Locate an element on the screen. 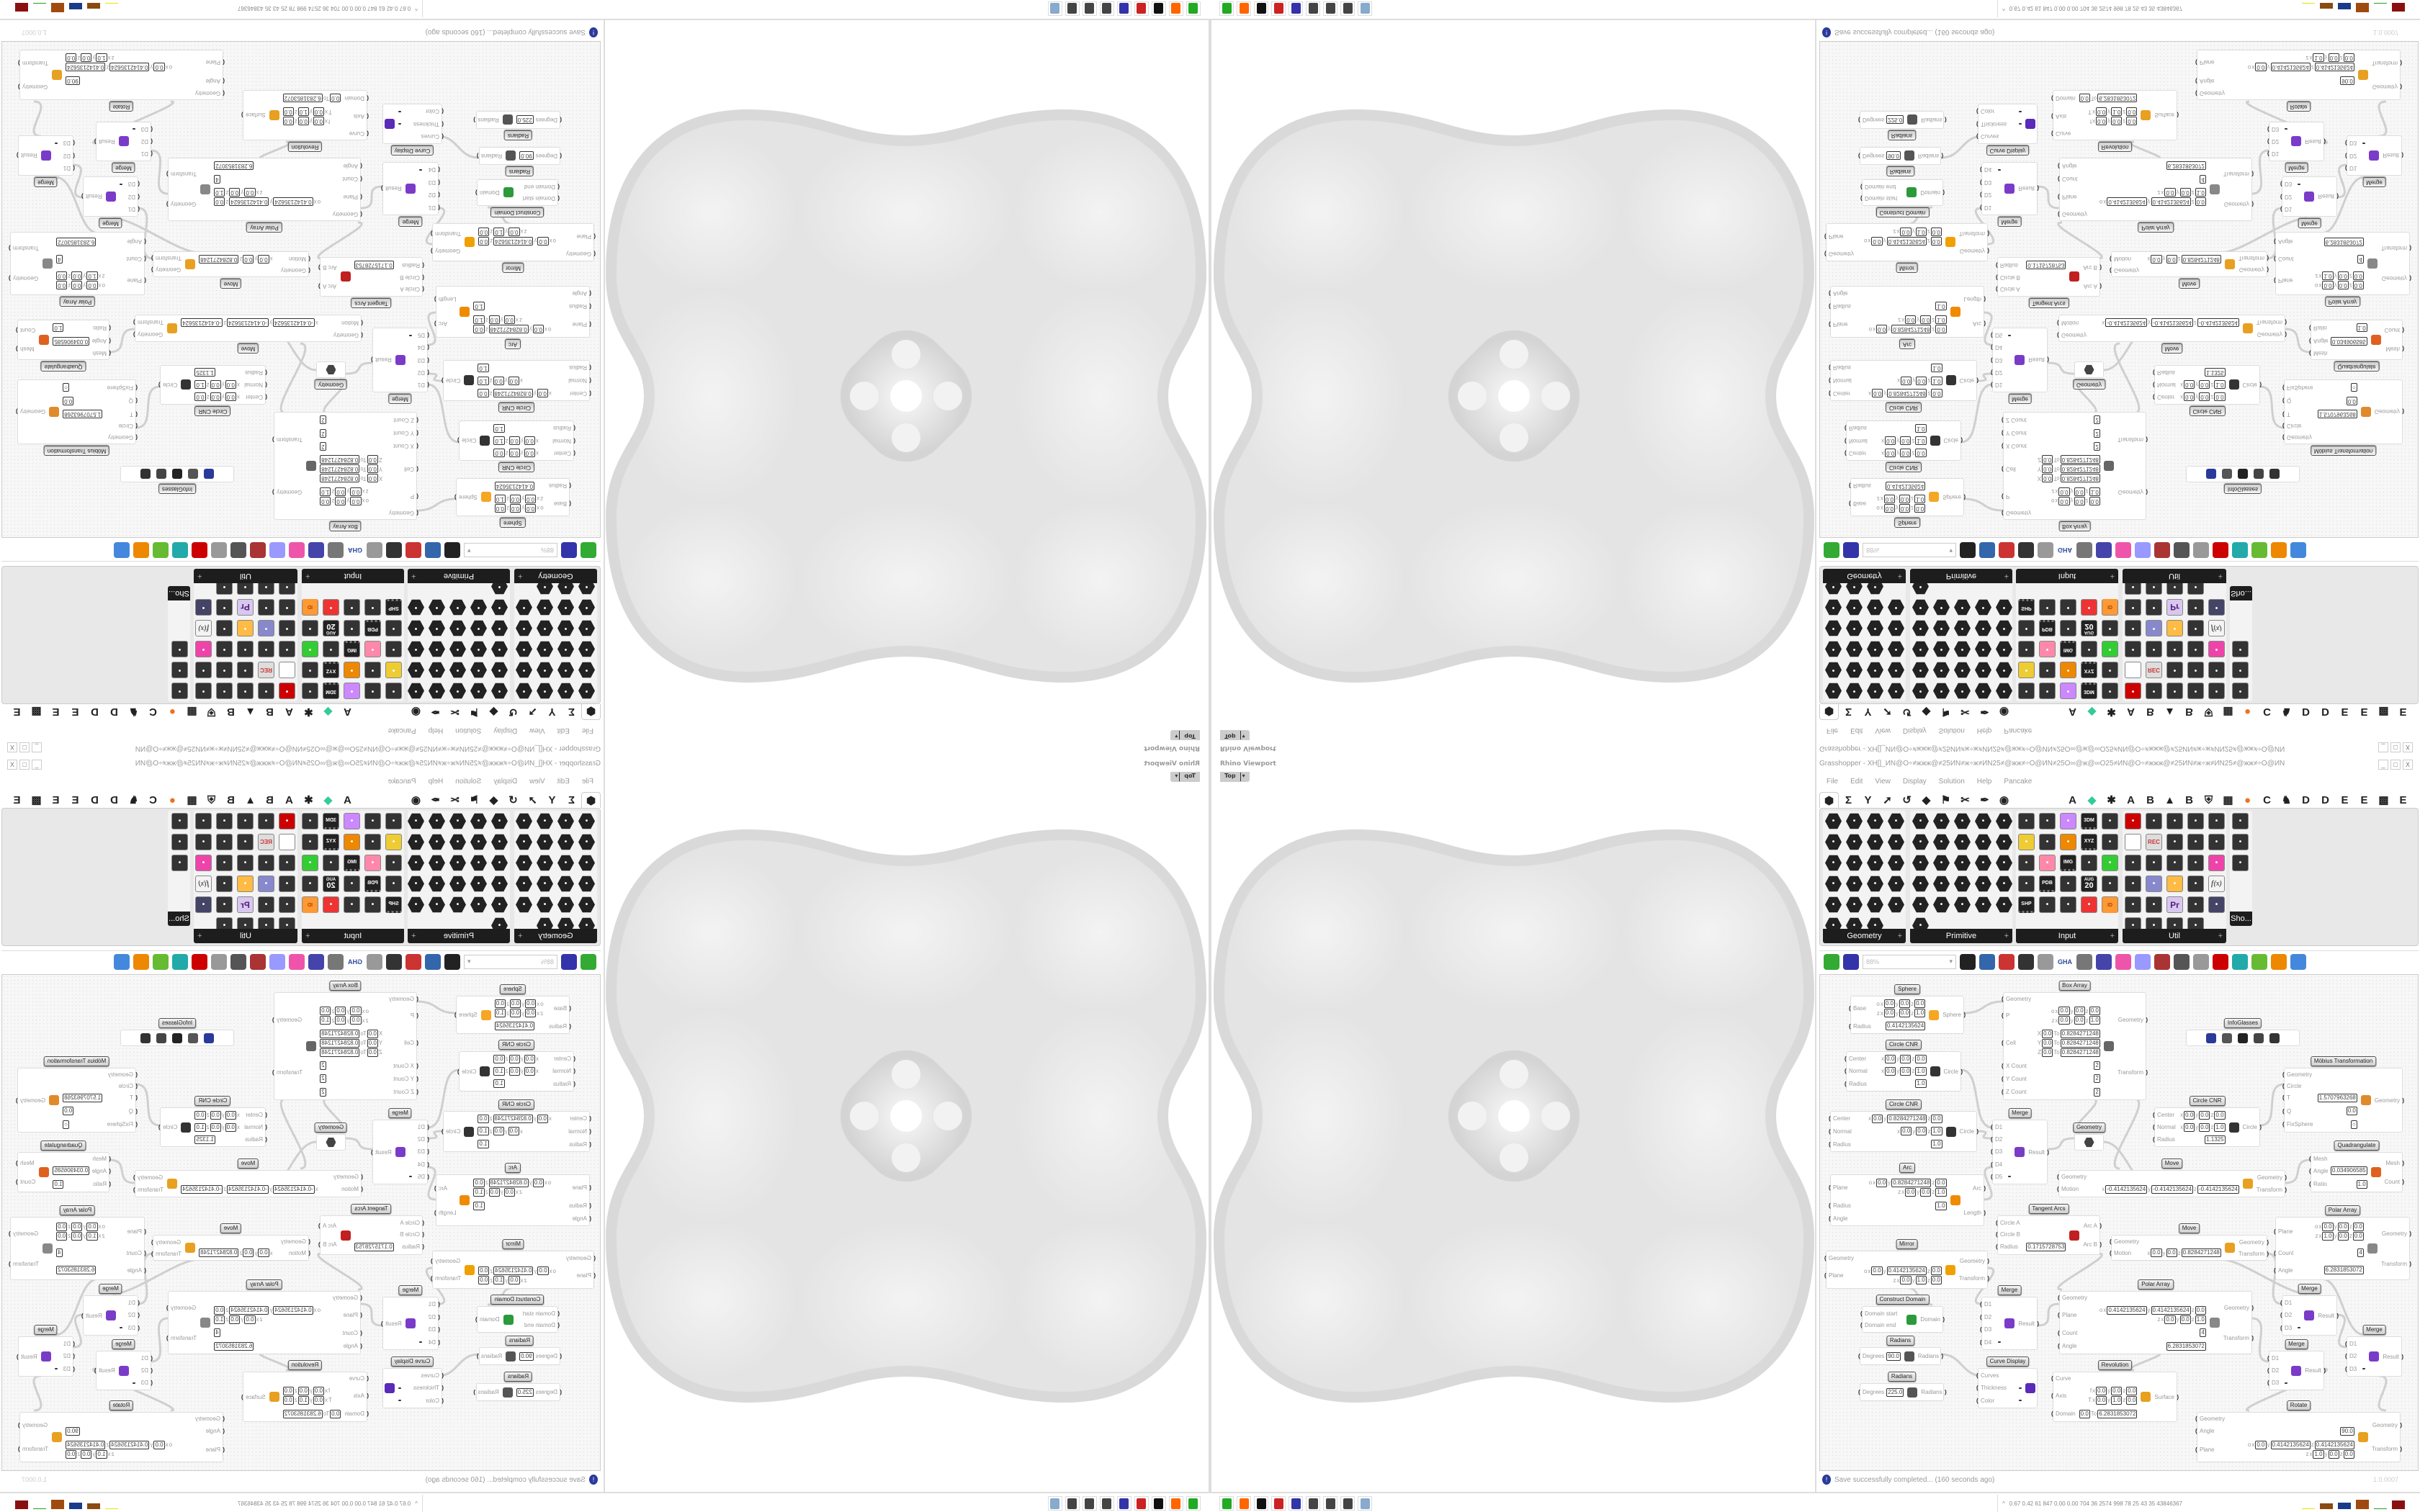 Image resolution: width=2420 pixels, height=1512 pixels. component-title: Circle CNR is located at coordinates (212, 1101).